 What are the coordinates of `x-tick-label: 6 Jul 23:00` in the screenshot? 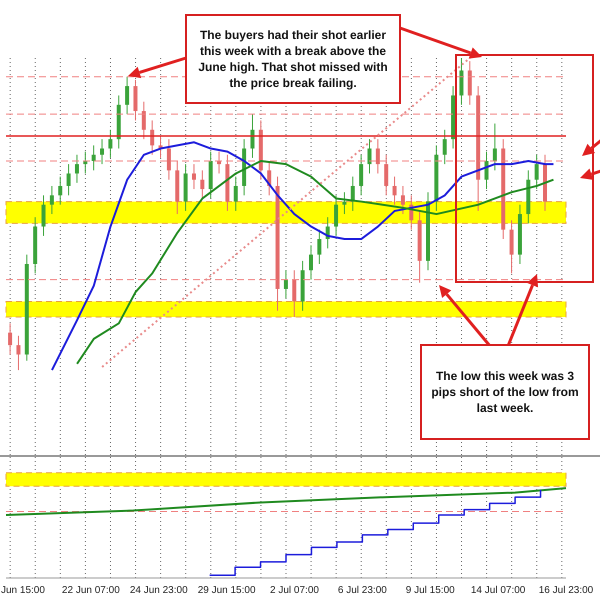 It's located at (363, 590).